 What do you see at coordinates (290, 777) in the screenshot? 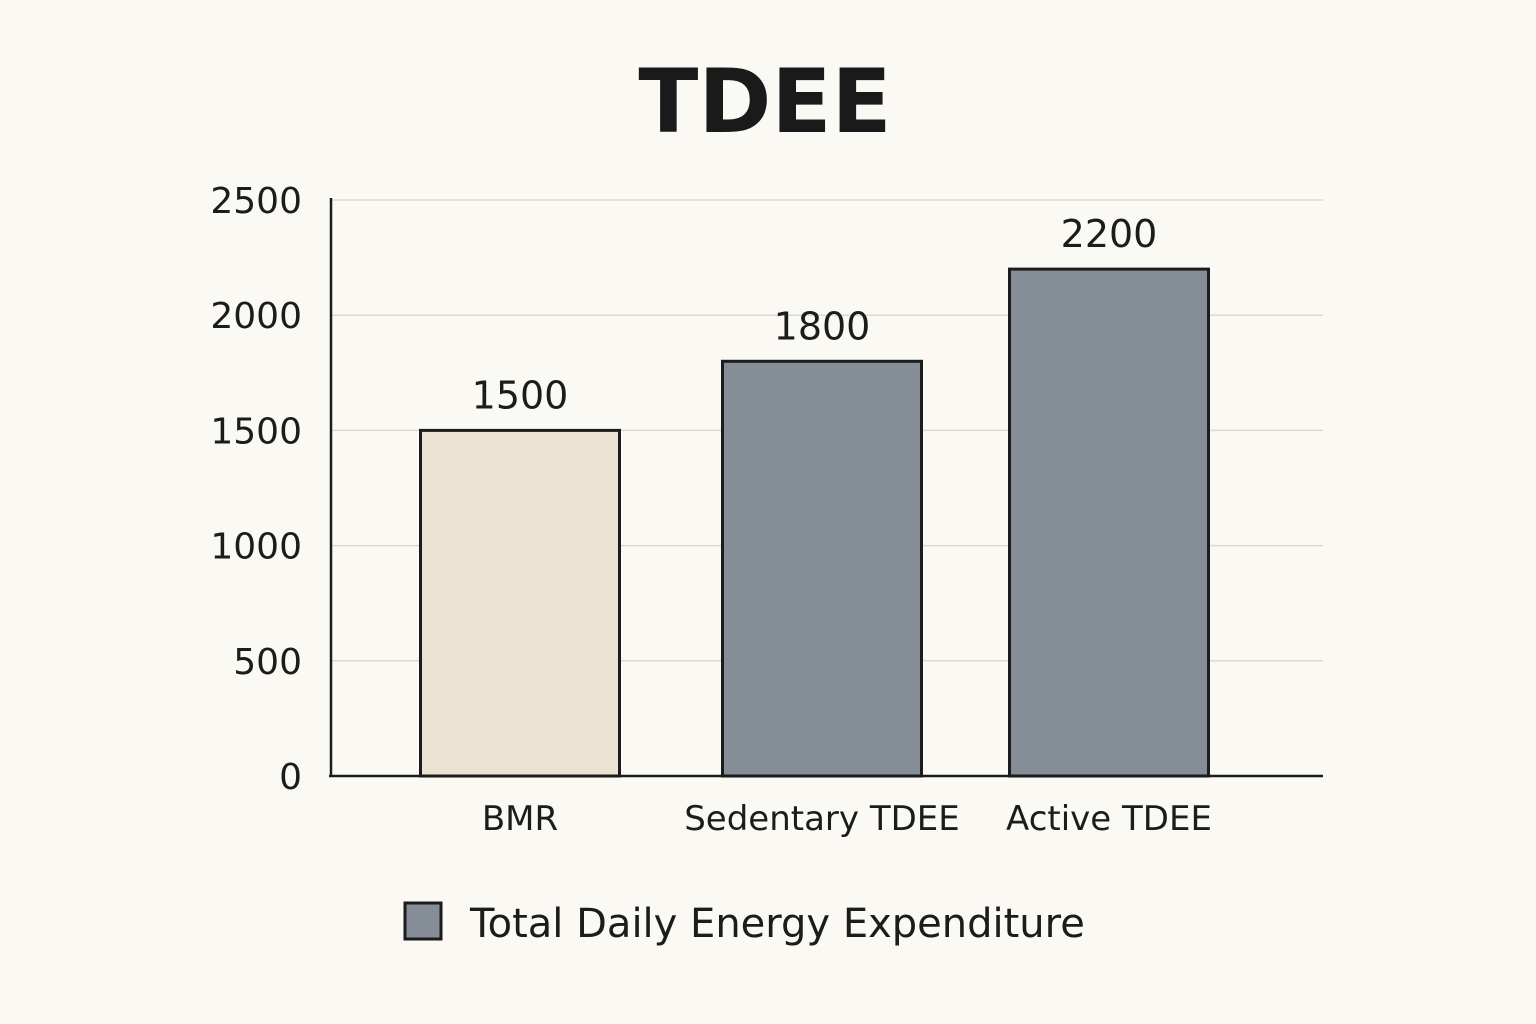
I see `y-tick-label: 0` at bounding box center [290, 777].